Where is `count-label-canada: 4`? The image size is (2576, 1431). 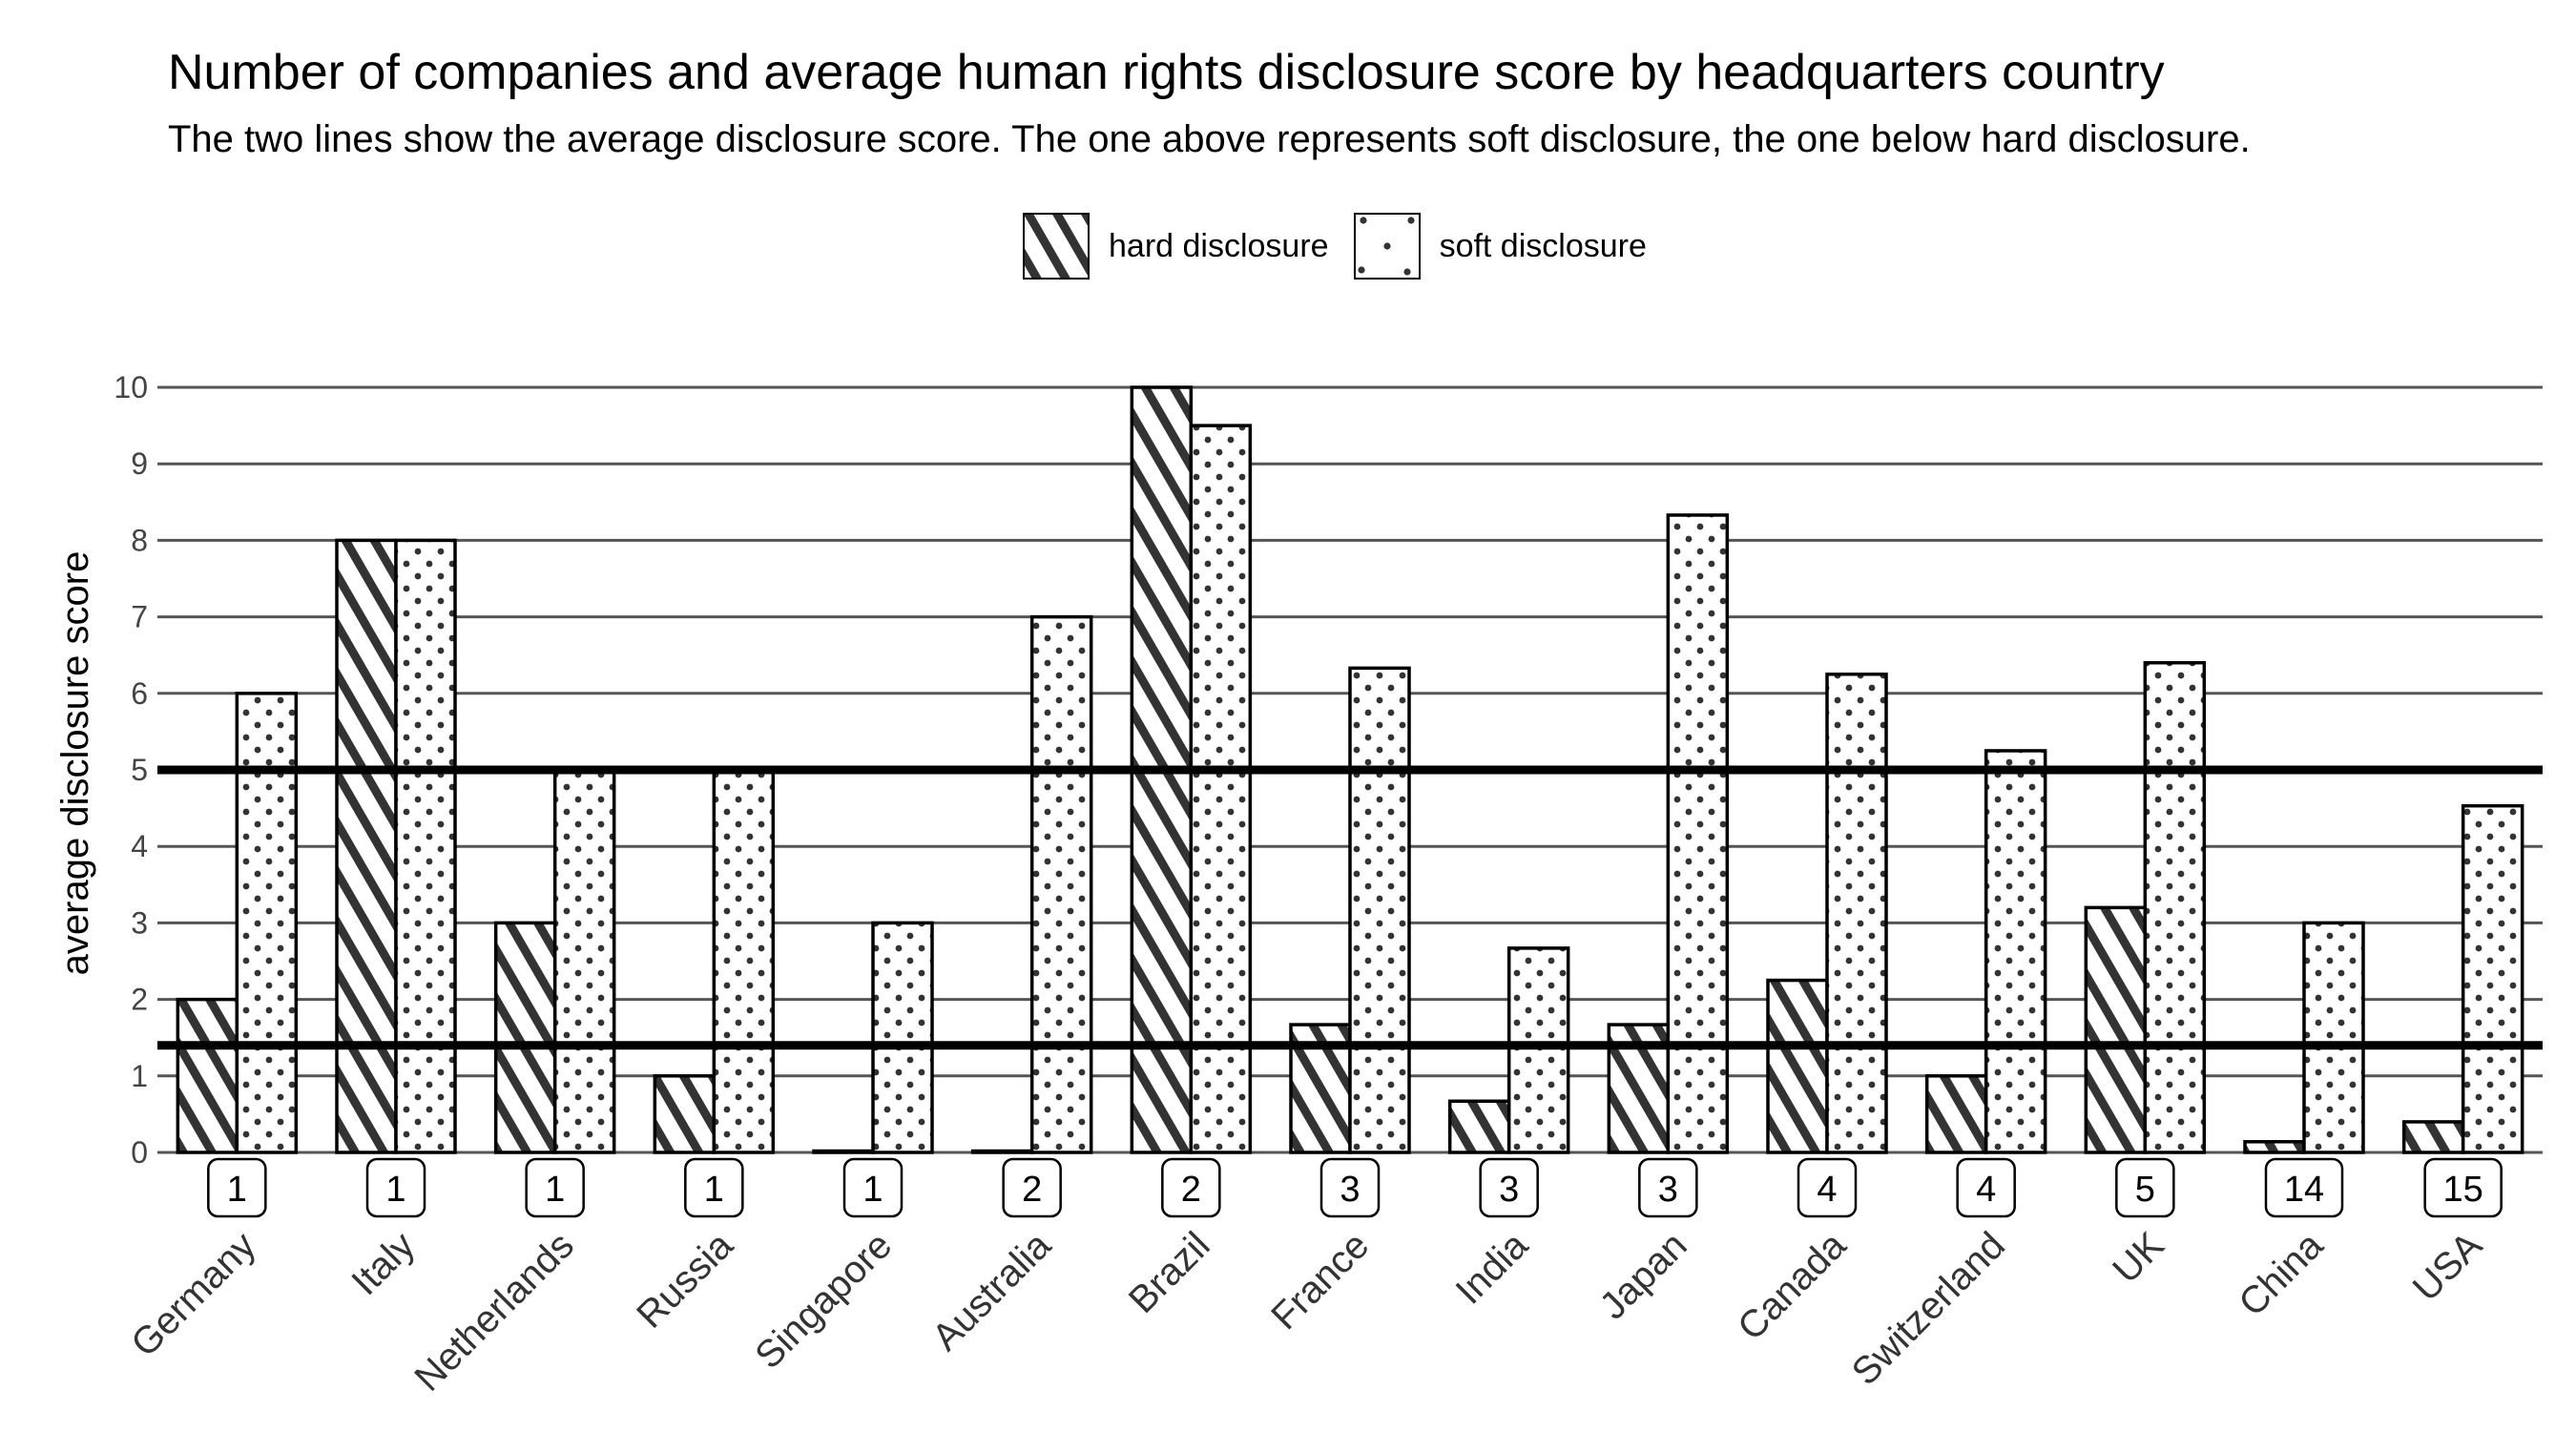
count-label-canada: 4 is located at coordinates (1827, 1187).